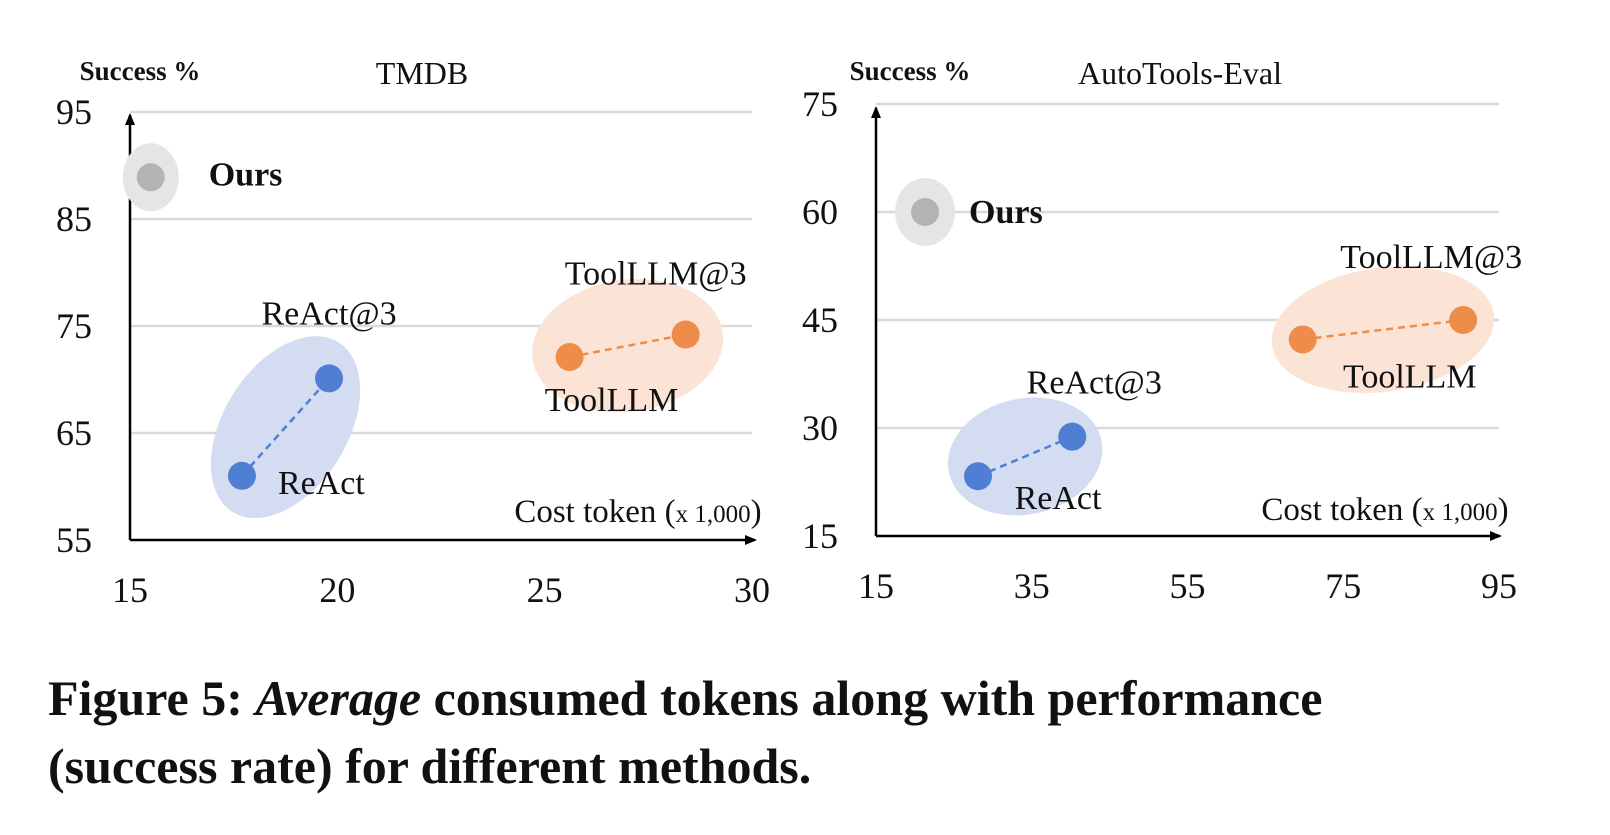 The image size is (1610, 835). I want to click on x-tick-label: 25, so click(545, 590).